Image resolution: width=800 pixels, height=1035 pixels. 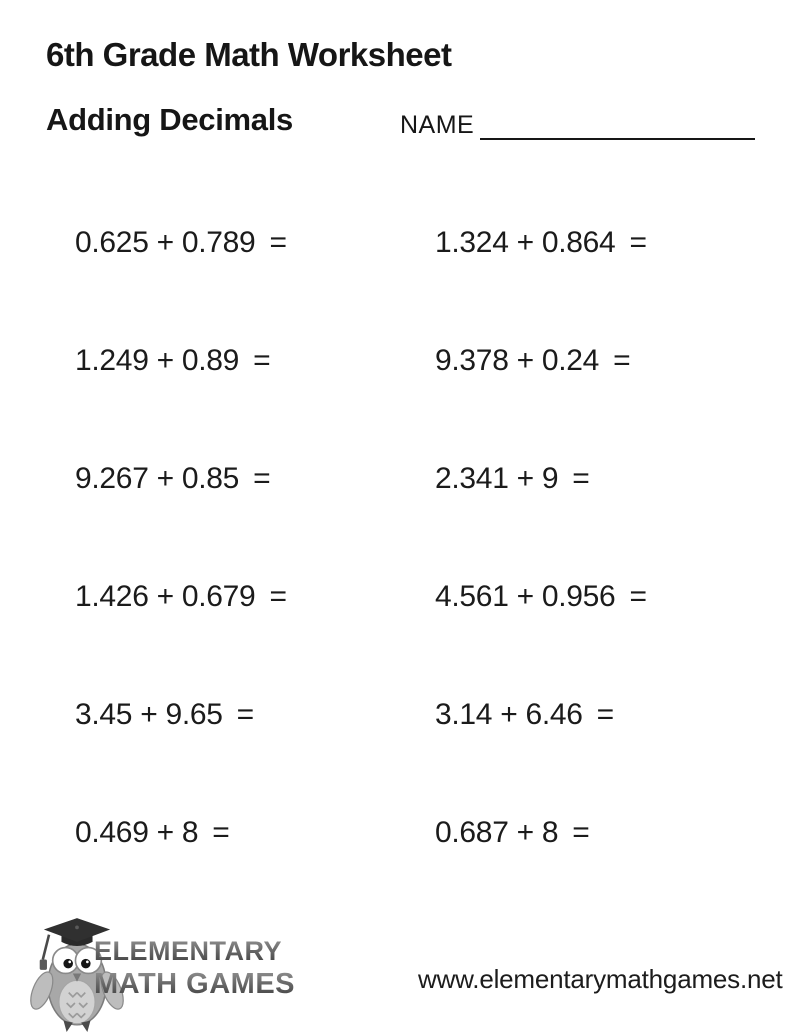 I want to click on name-field: NAME, so click(x=577, y=124).